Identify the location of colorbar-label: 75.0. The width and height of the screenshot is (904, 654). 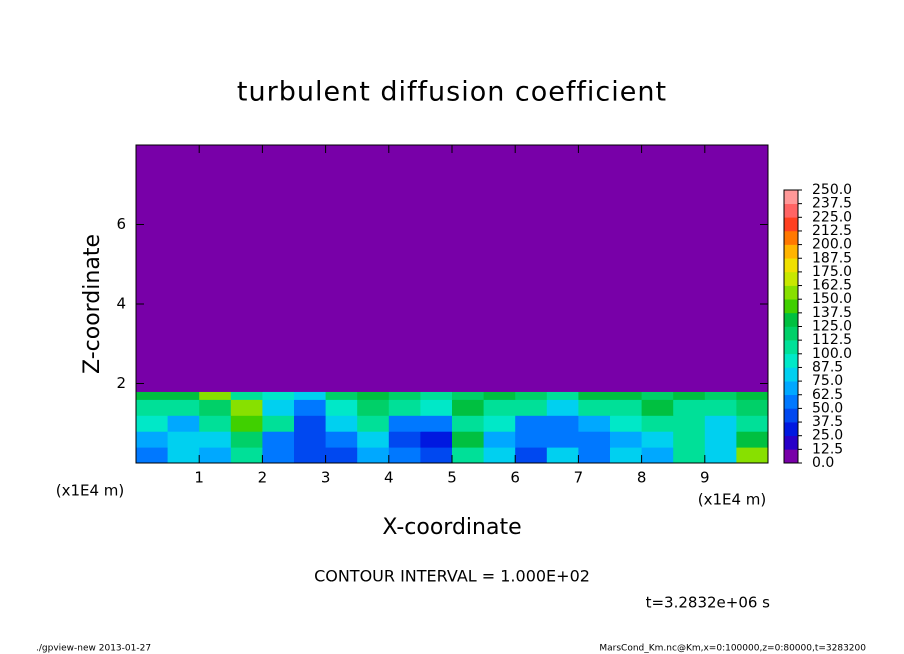
(827, 381).